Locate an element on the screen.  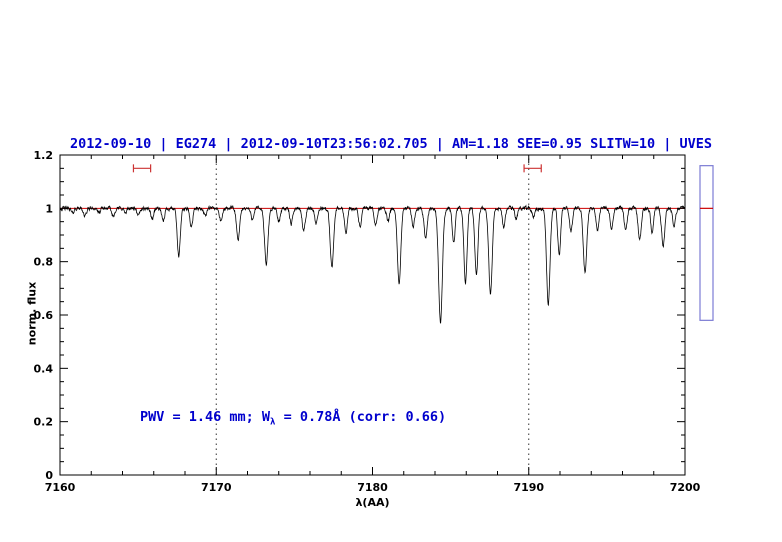
svg-text: 0.4 is located at coordinates (44, 368).